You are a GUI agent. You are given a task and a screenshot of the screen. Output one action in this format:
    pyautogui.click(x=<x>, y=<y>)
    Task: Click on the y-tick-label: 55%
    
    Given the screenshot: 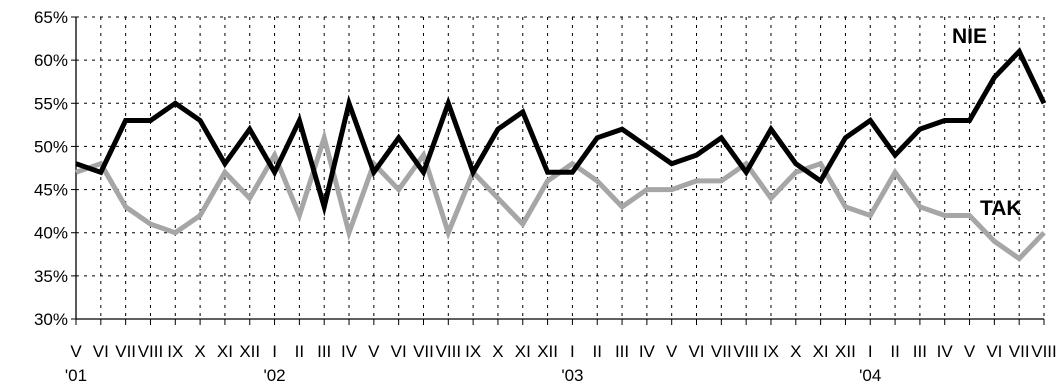 What is the action you would take?
    pyautogui.click(x=51, y=103)
    